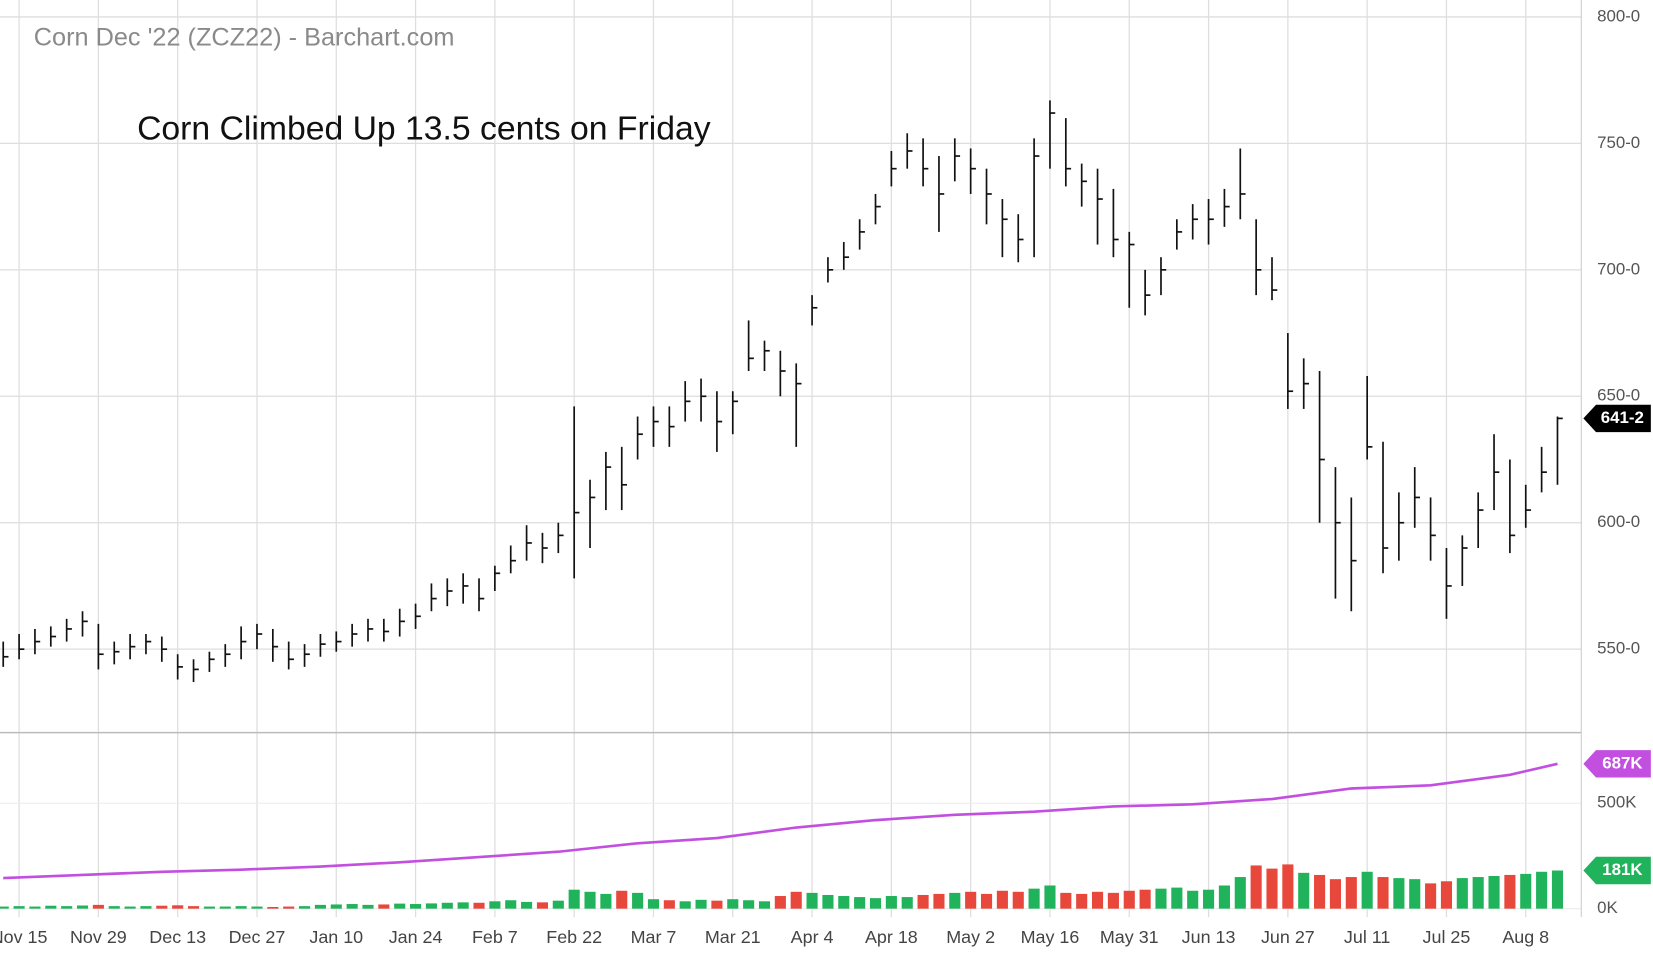 This screenshot has width=1653, height=954. Describe the element at coordinates (1525, 937) in the screenshot. I see `x-tick-label: Aug 8` at that location.